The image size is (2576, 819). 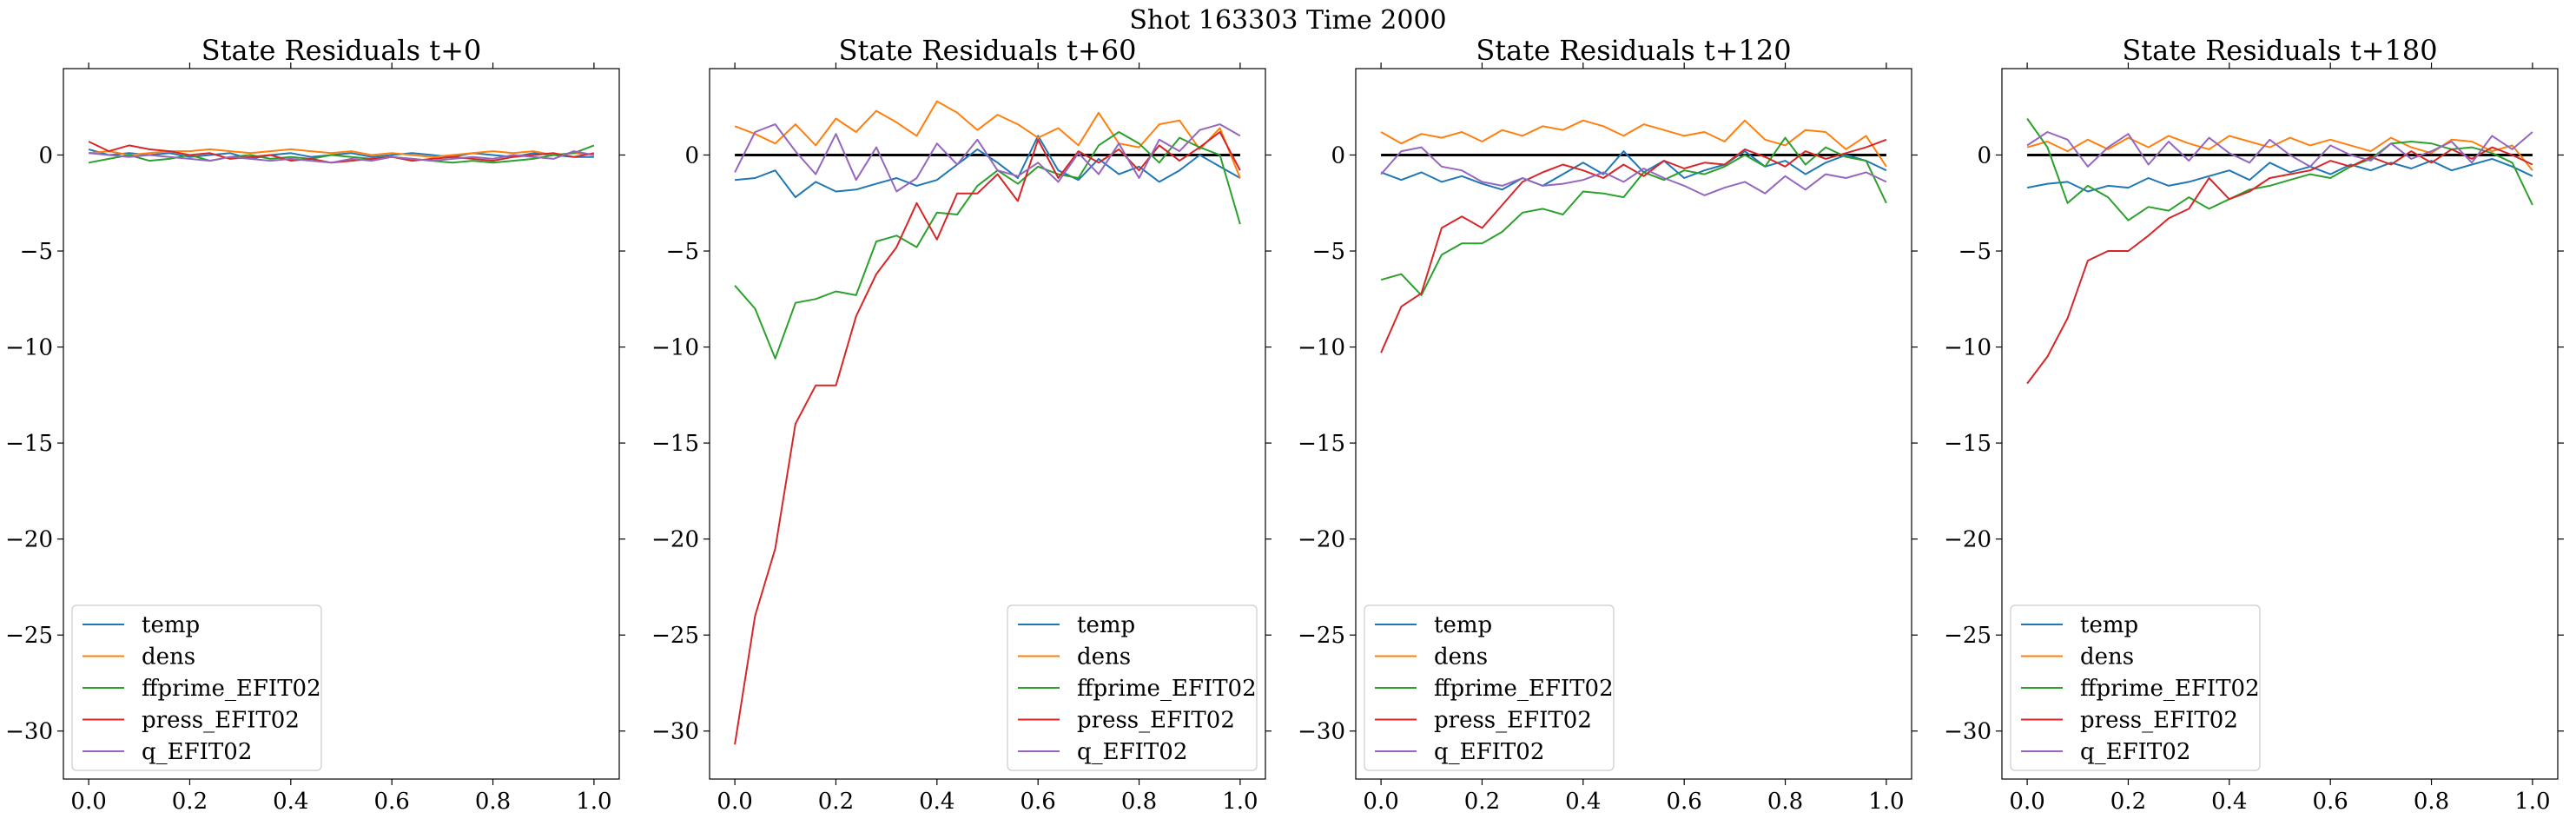 I want to click on panel-title: State Residuals t+0, so click(x=341, y=50).